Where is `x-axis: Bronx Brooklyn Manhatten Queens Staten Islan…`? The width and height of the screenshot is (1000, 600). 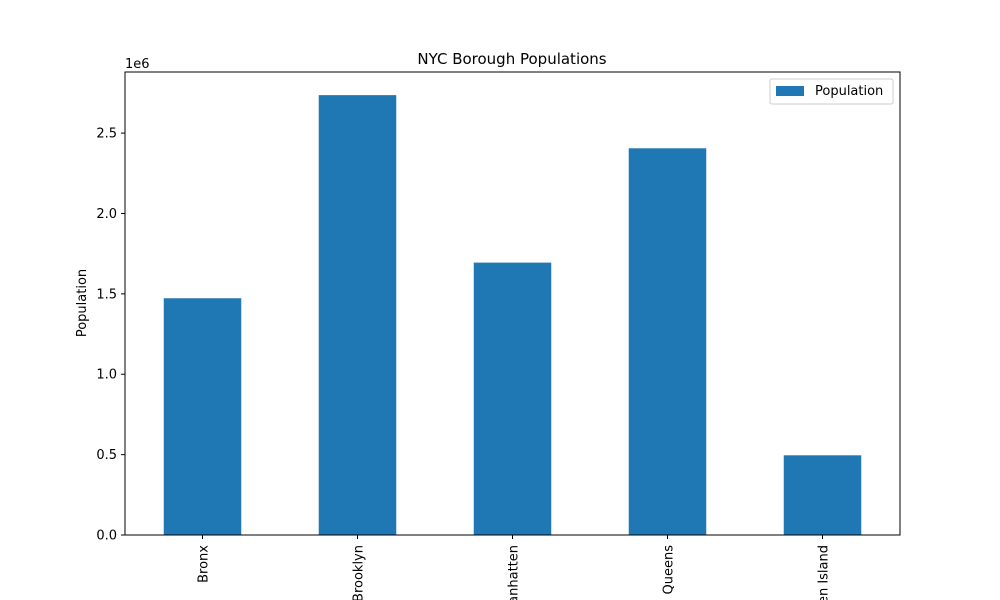 x-axis: Bronx Brooklyn Manhatten Queens Staten Islan… is located at coordinates (514, 567).